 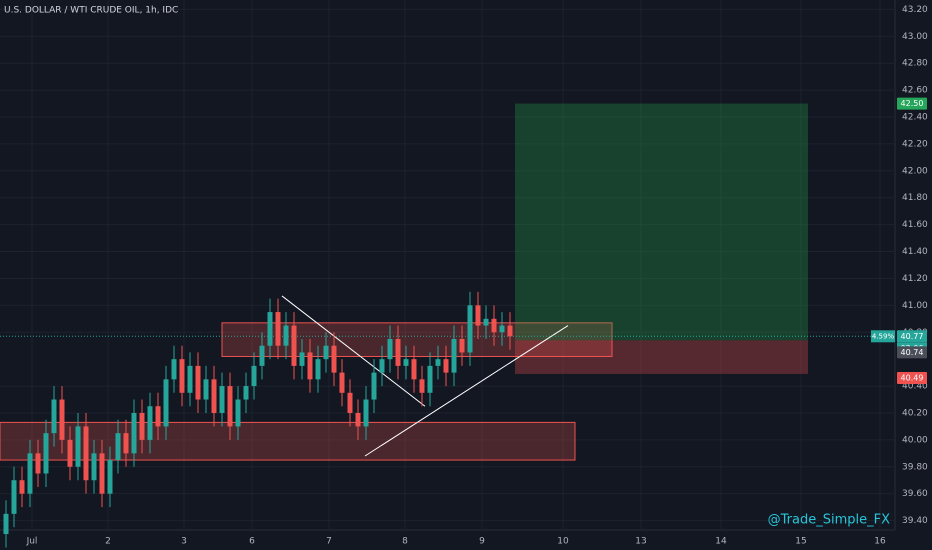 I want to click on stop-label: 40.49, so click(x=912, y=377).